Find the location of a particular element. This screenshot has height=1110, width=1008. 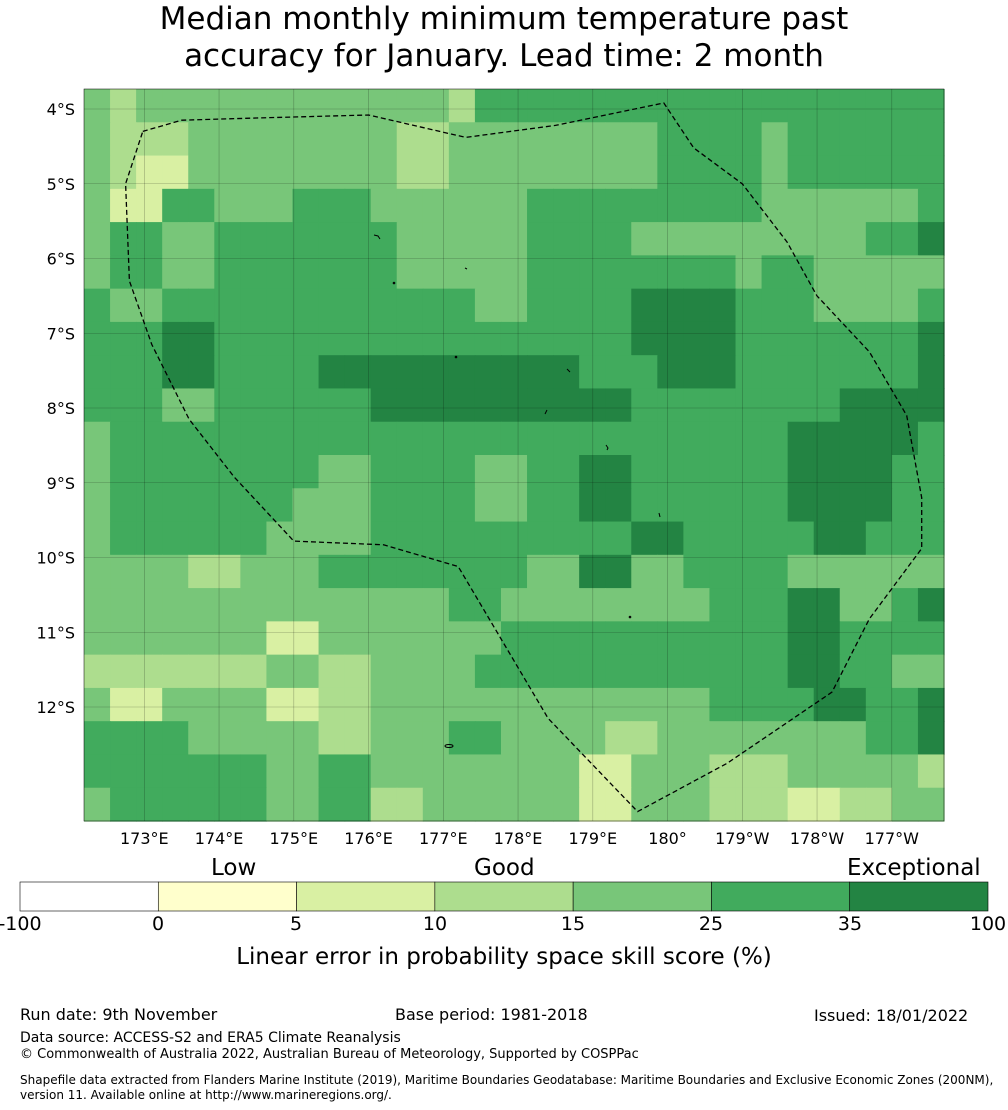

longitude-label: 176°E is located at coordinates (368, 838).